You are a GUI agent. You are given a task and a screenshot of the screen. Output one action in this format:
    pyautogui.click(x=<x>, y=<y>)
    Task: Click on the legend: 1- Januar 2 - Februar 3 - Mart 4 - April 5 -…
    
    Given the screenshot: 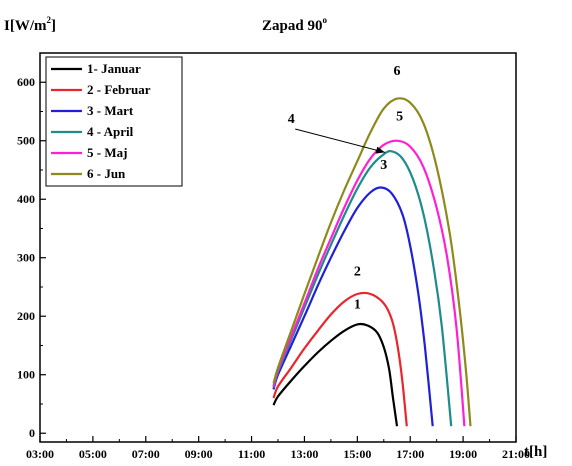 What is the action you would take?
    pyautogui.click(x=114, y=121)
    